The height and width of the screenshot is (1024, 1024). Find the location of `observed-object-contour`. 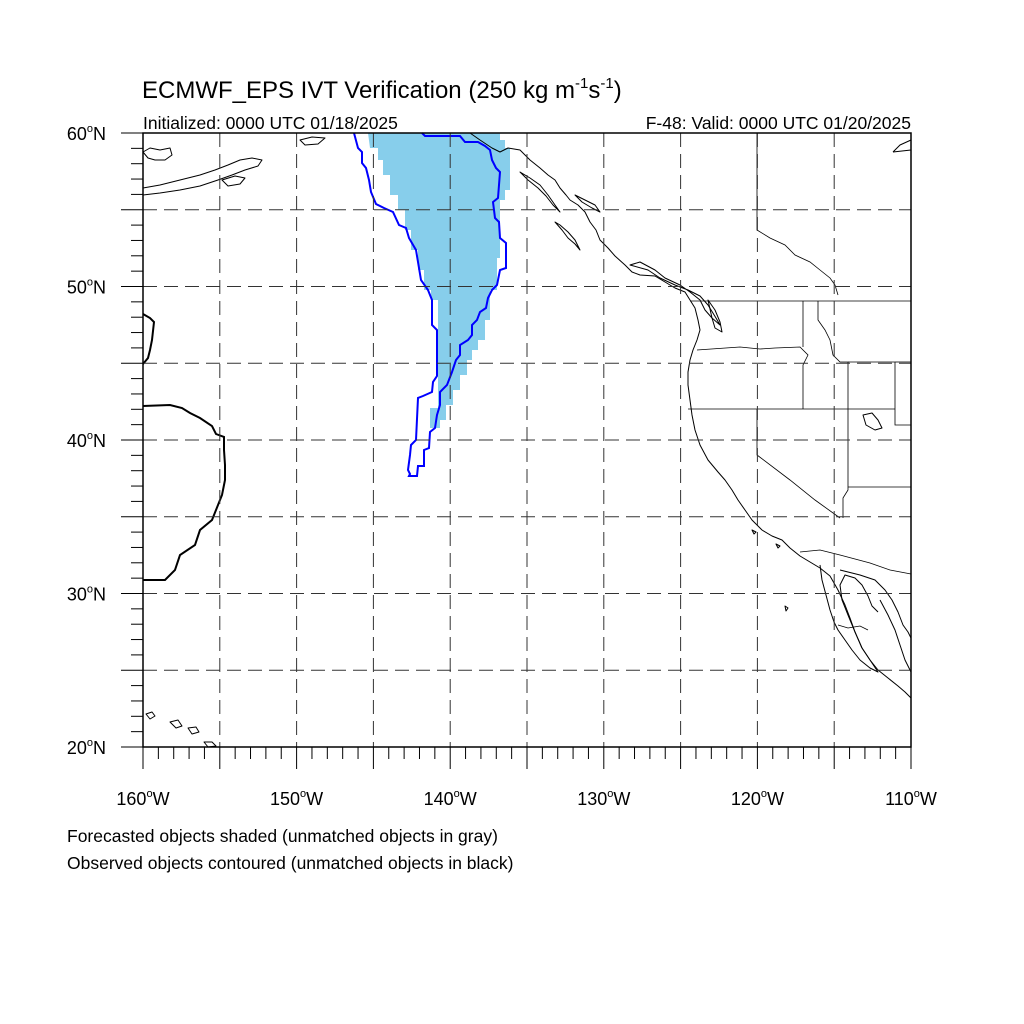

observed-object-contour is located at coordinates (430, 304).